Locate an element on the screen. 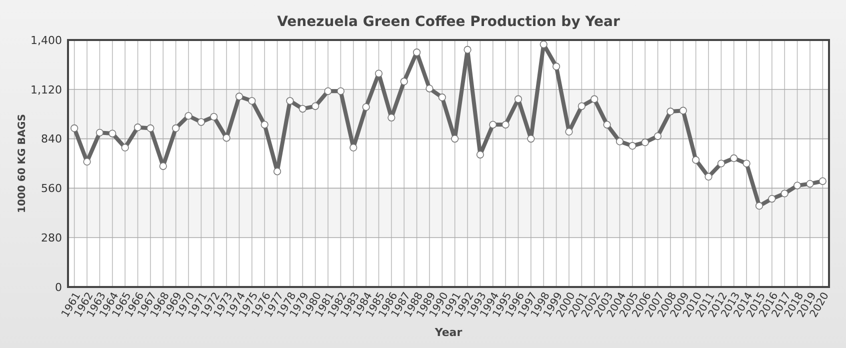 This screenshot has height=348, width=846. y-tick-label: 0 is located at coordinates (58, 287).